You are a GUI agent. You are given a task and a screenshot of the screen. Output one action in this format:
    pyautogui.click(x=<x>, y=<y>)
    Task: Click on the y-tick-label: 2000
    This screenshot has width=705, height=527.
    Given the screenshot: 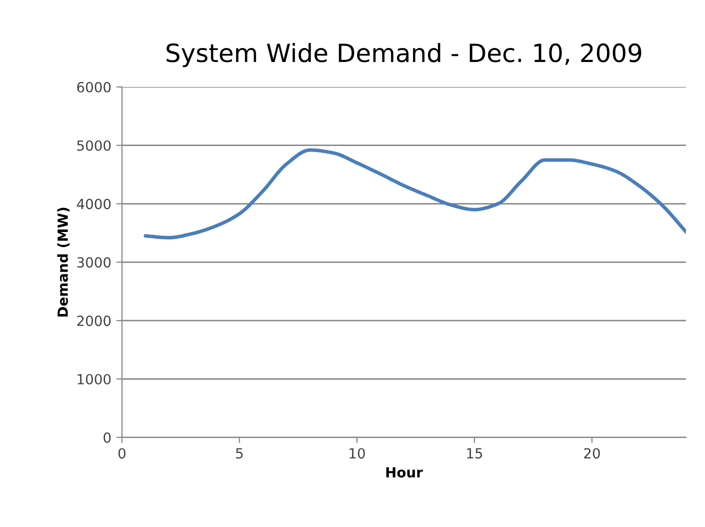 What is the action you would take?
    pyautogui.click(x=94, y=321)
    